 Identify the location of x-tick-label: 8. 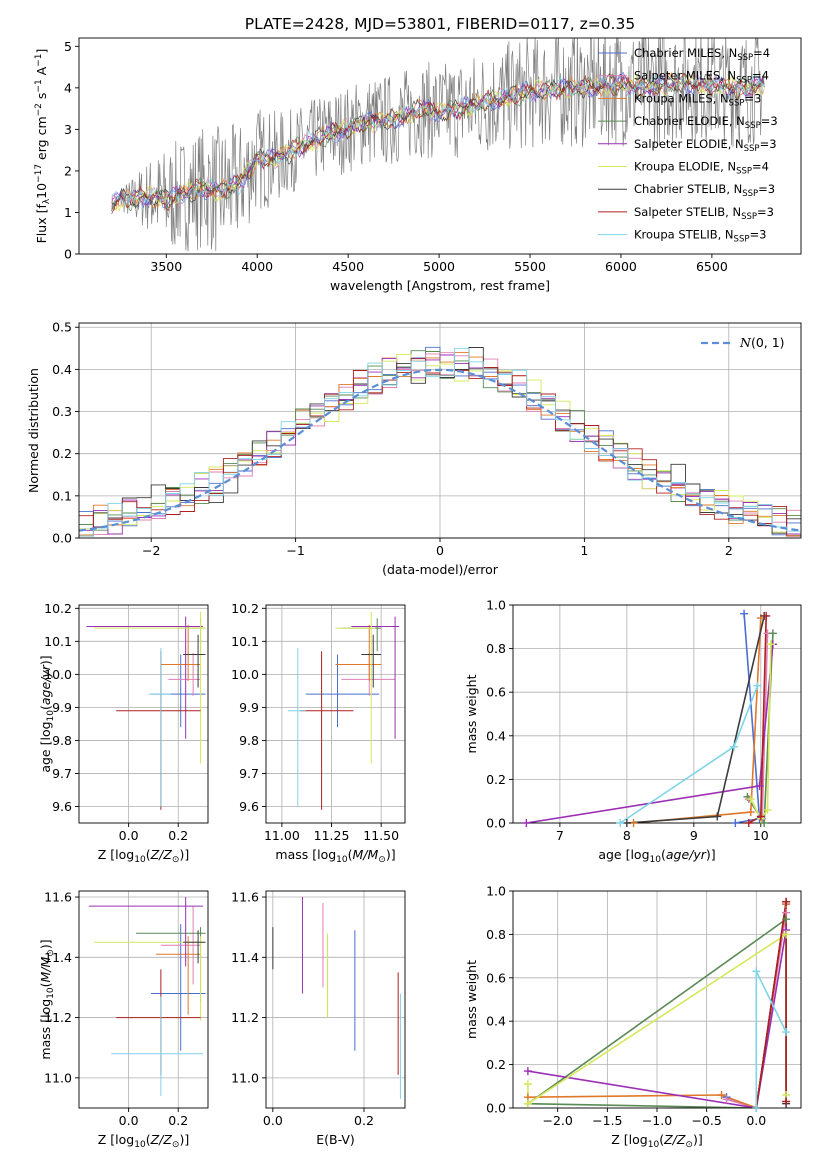
(627, 835).